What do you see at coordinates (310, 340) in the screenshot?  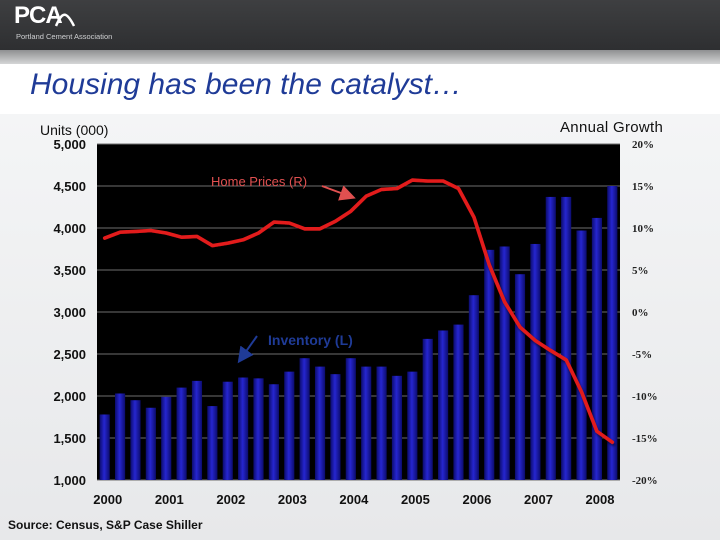 I see `inventory-annotation: Inventory (L)` at bounding box center [310, 340].